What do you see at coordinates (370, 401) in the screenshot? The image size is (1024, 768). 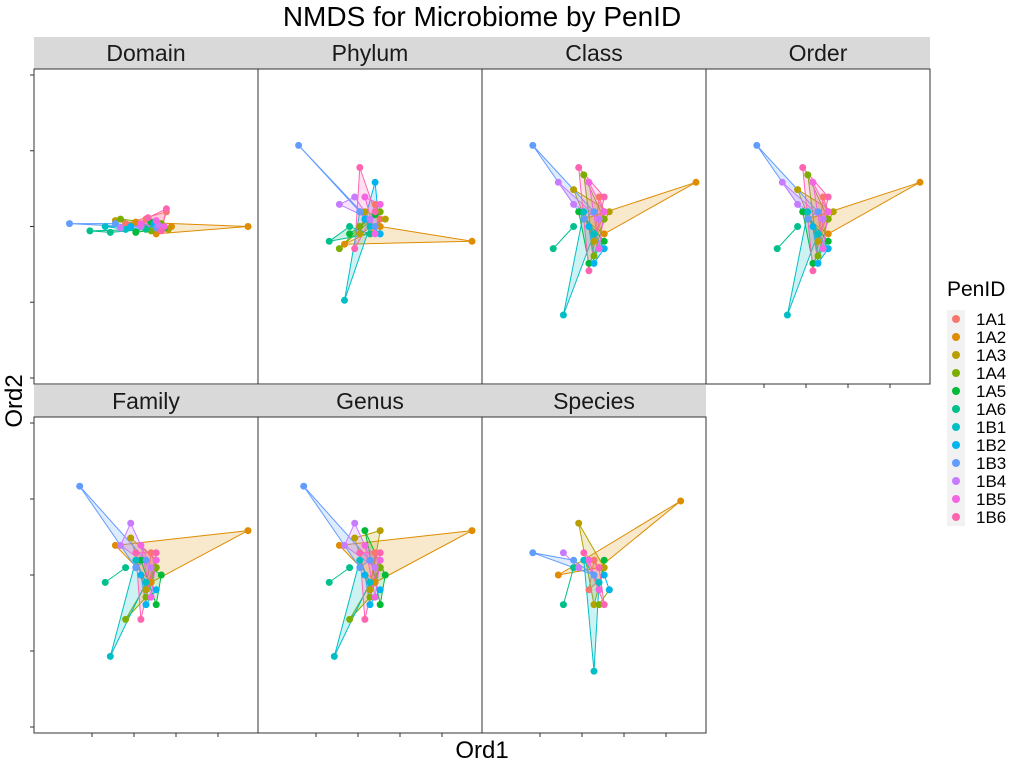 I see `facet-strip-label: Genus` at bounding box center [370, 401].